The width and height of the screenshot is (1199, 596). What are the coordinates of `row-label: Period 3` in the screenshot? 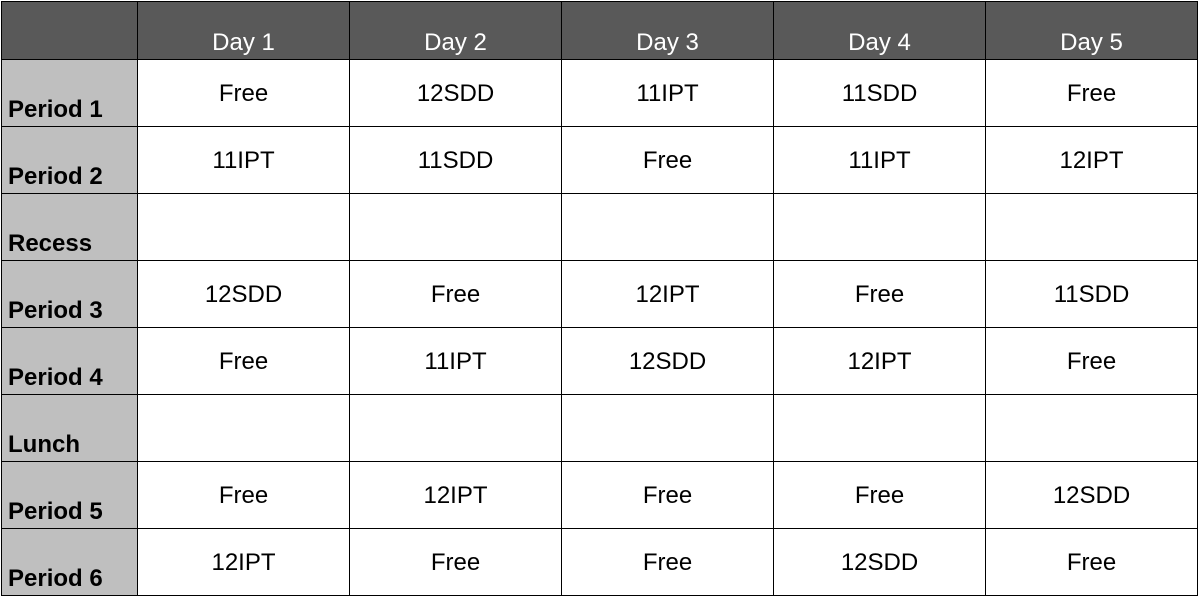 It's located at (69, 294).